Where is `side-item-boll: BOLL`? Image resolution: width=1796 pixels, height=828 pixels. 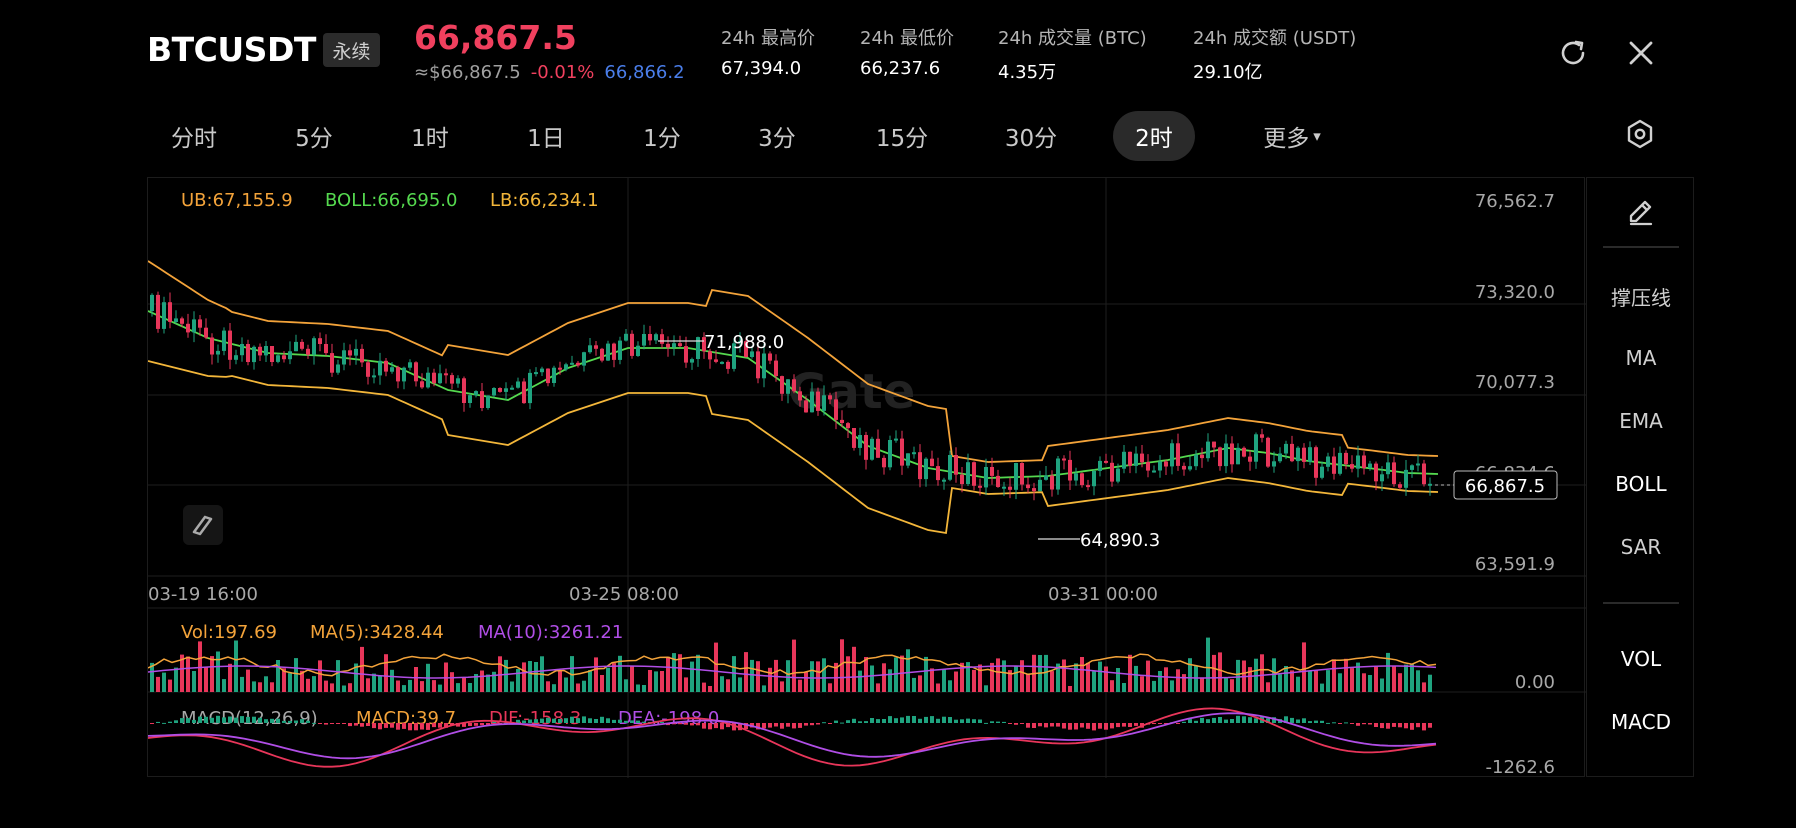
side-item-boll: BOLL is located at coordinates (1641, 484).